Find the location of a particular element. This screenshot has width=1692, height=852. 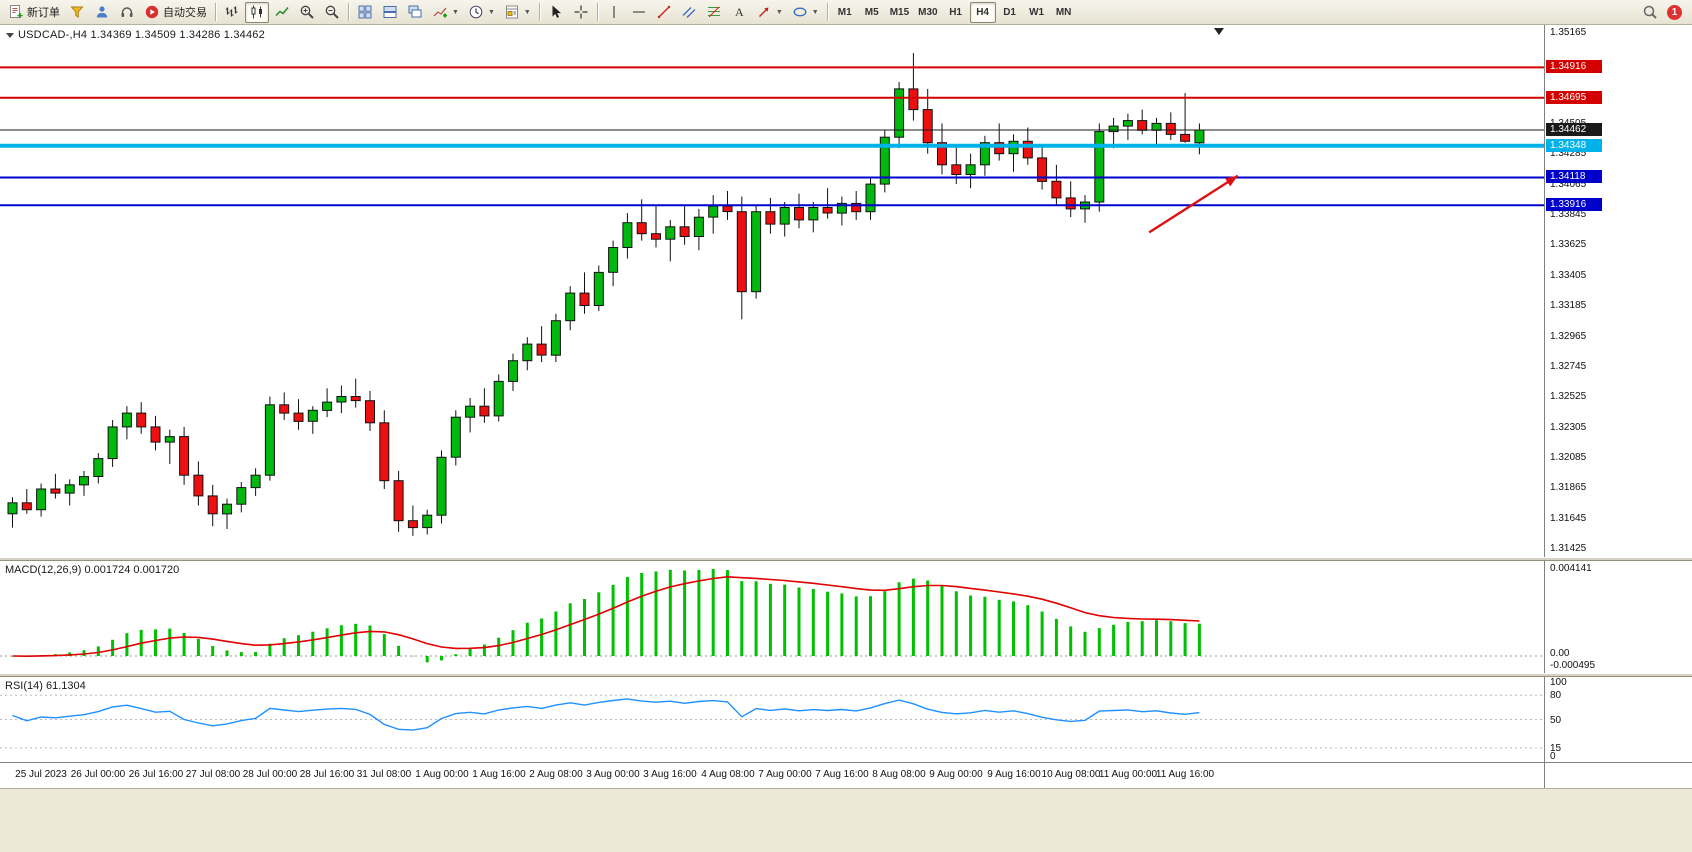

templates-button: ▼ is located at coordinates (517, 12).